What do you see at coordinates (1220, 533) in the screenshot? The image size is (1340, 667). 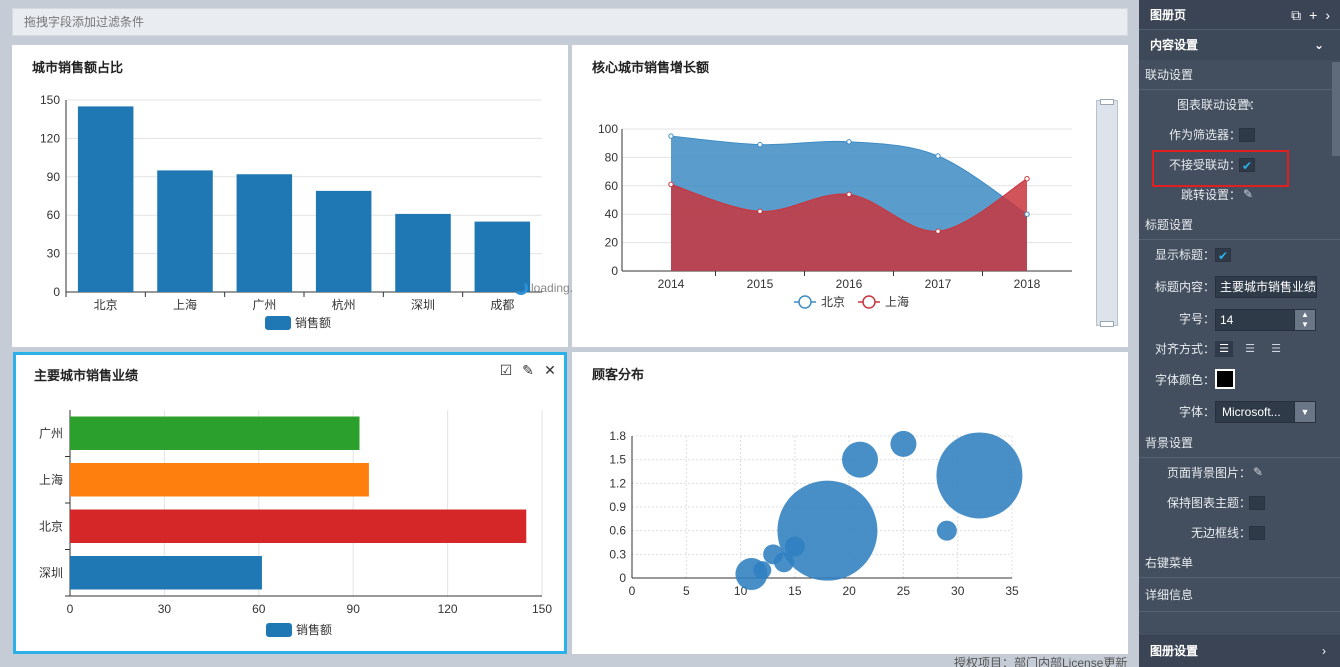 I see `no-border-label: 无边框线：` at bounding box center [1220, 533].